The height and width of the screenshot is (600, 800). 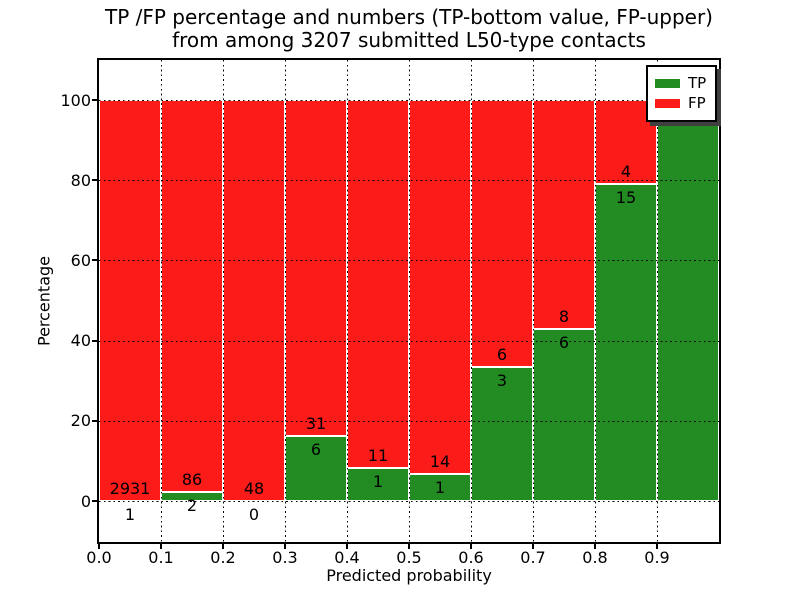 I want to click on x-axis-label: Predicted probability, so click(x=409, y=575).